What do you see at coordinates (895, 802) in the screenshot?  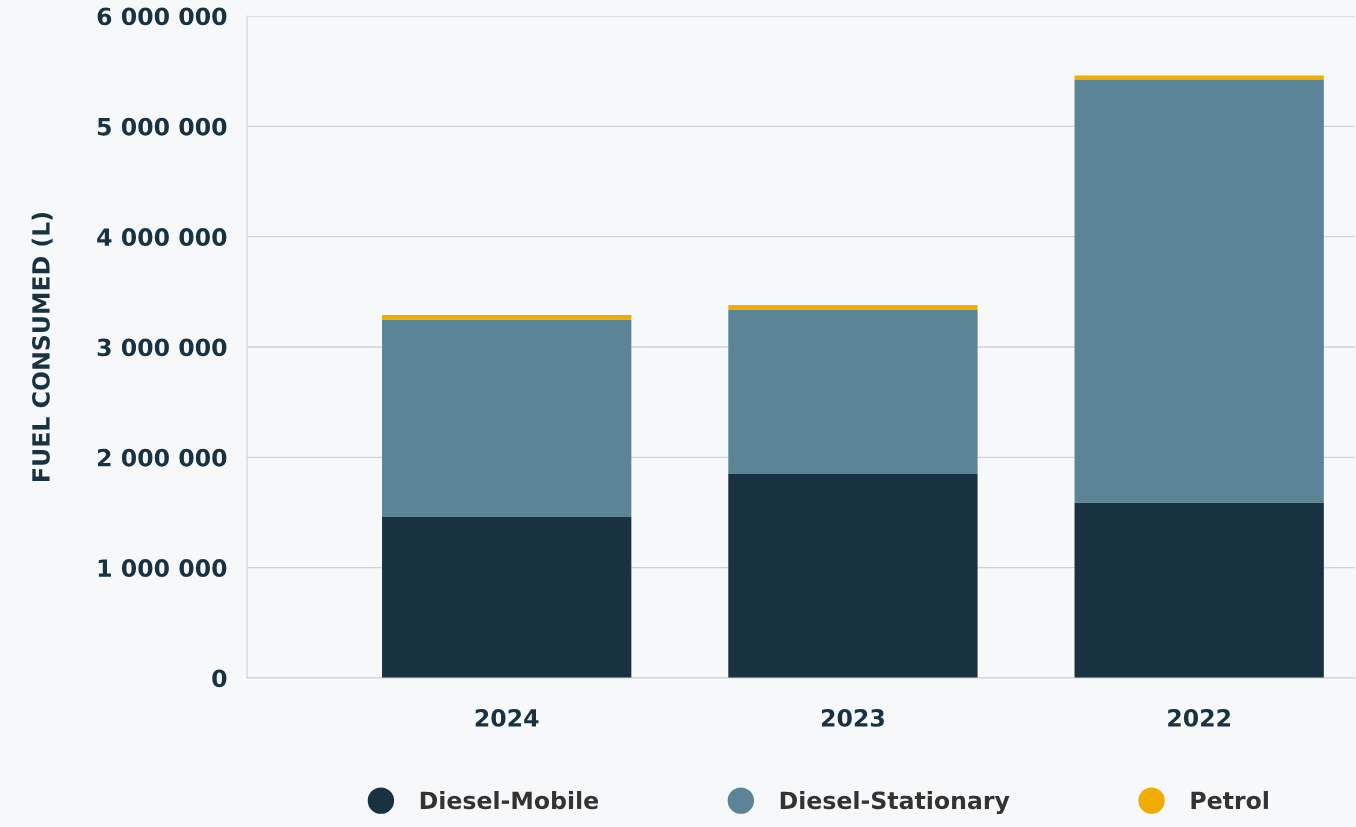 I see `legend-label: Diesel-Stationary` at bounding box center [895, 802].